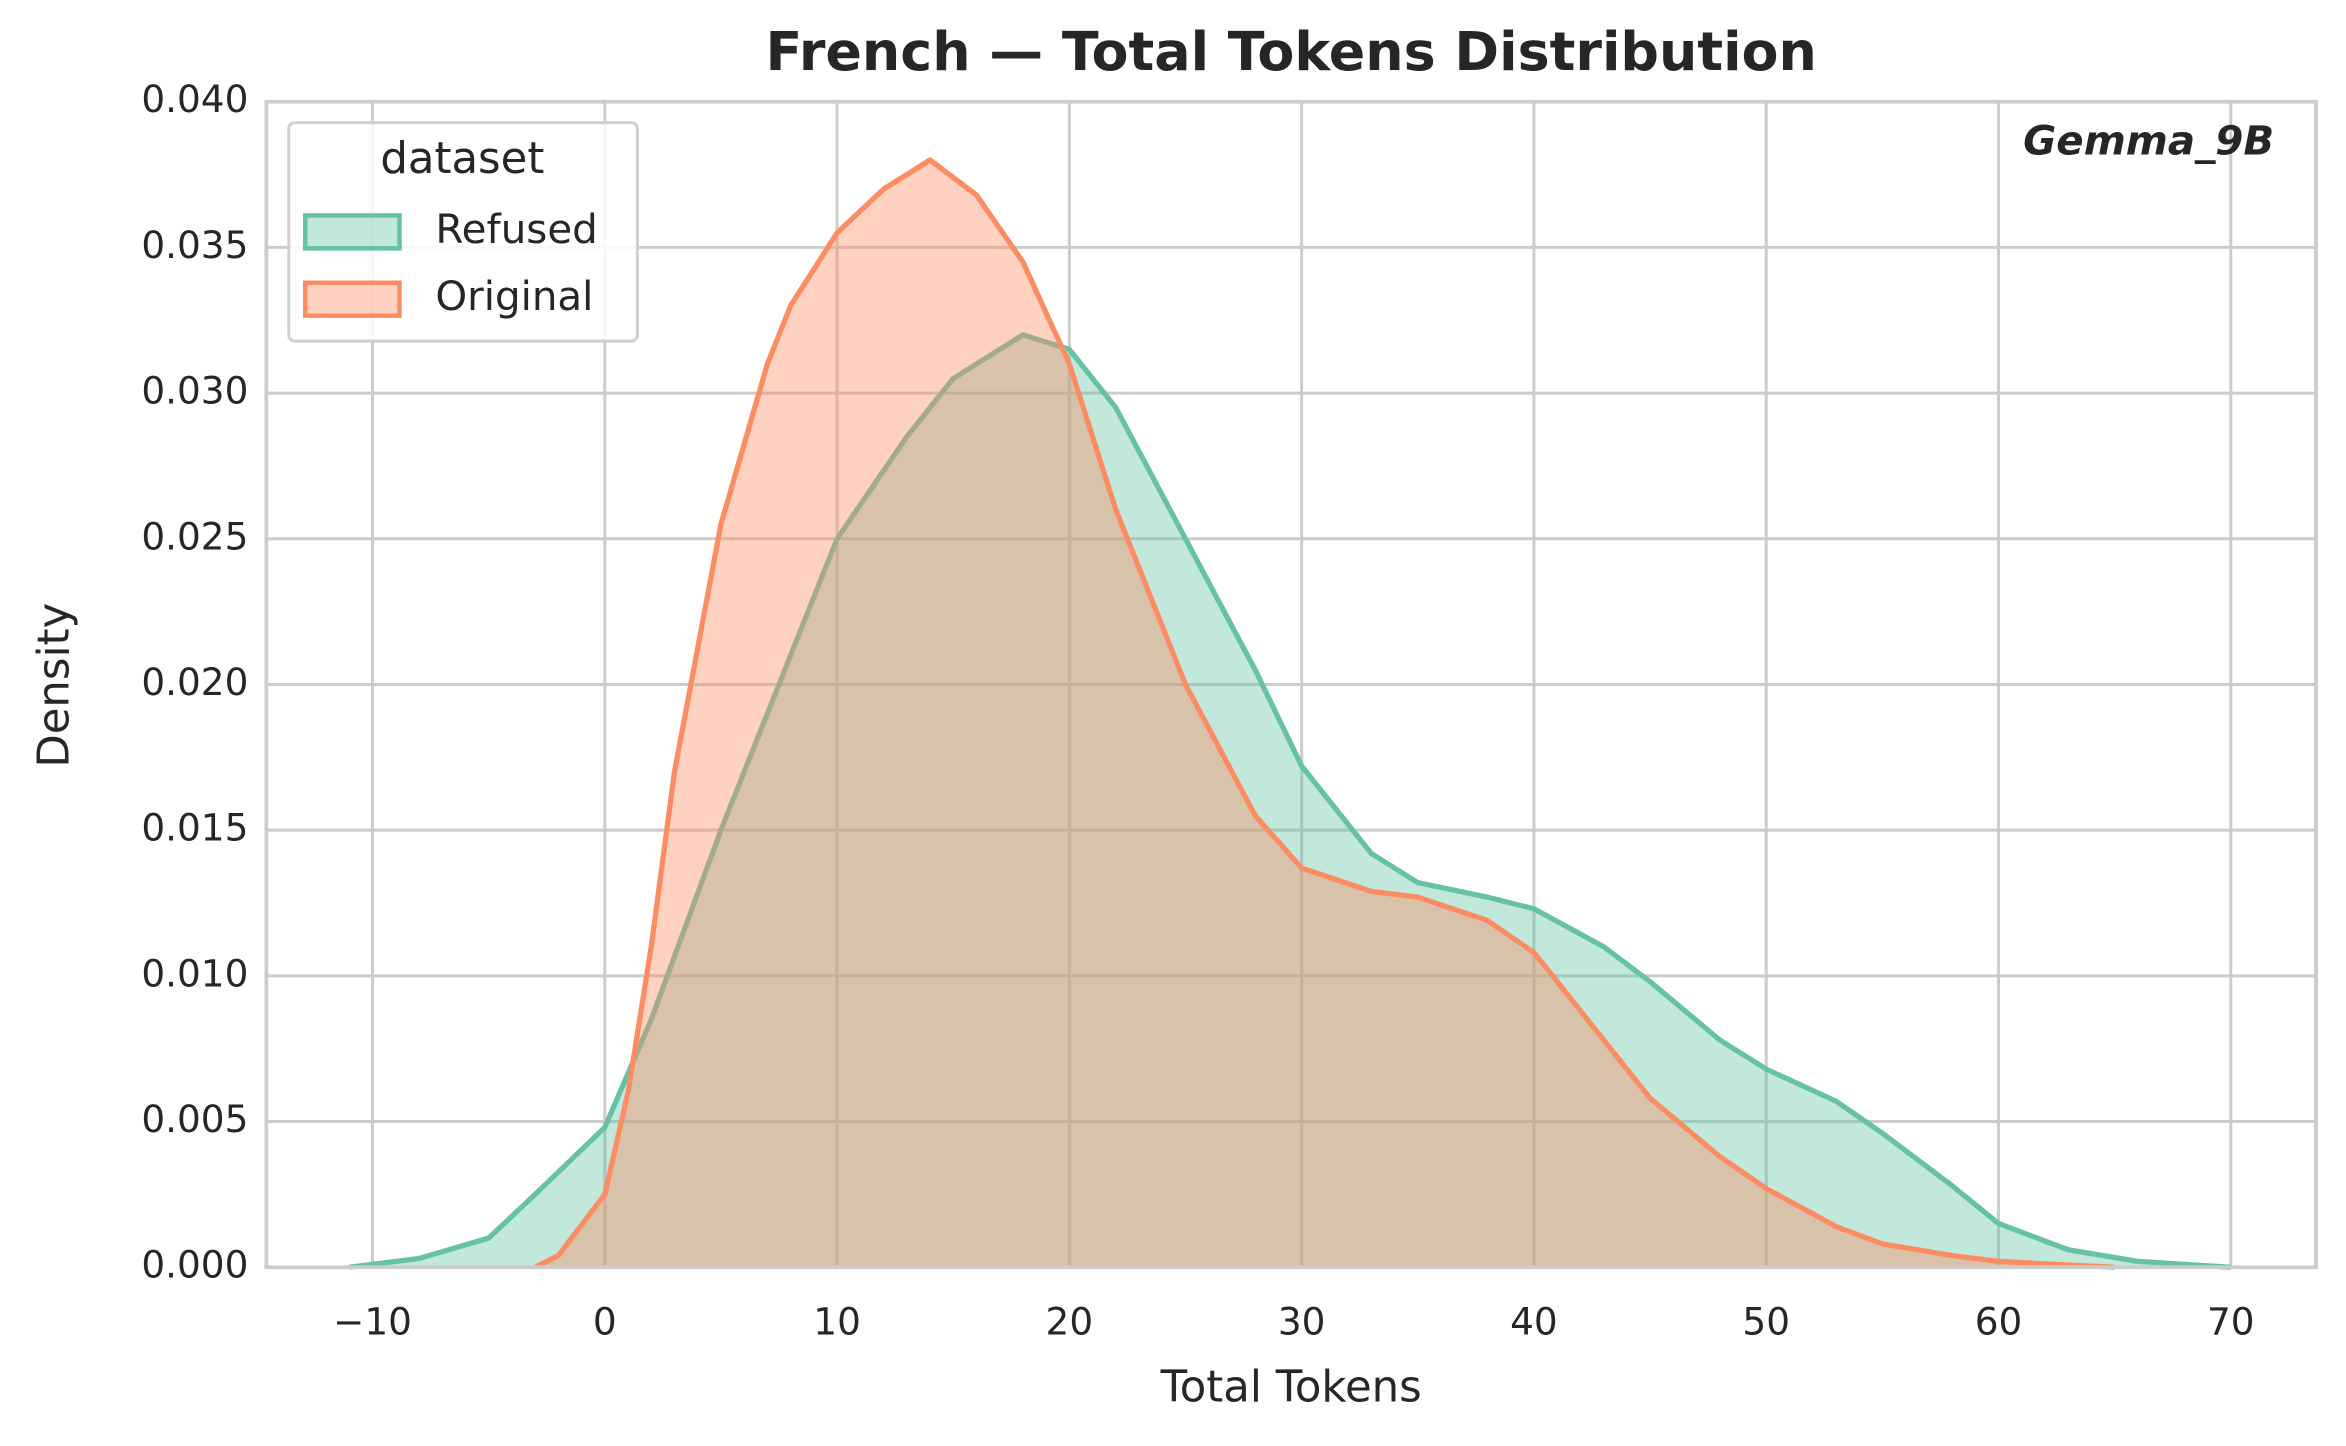 The width and height of the screenshot is (2346, 1446). Describe the element at coordinates (194, 682) in the screenshot. I see `y-tick-label: 0.020` at that location.